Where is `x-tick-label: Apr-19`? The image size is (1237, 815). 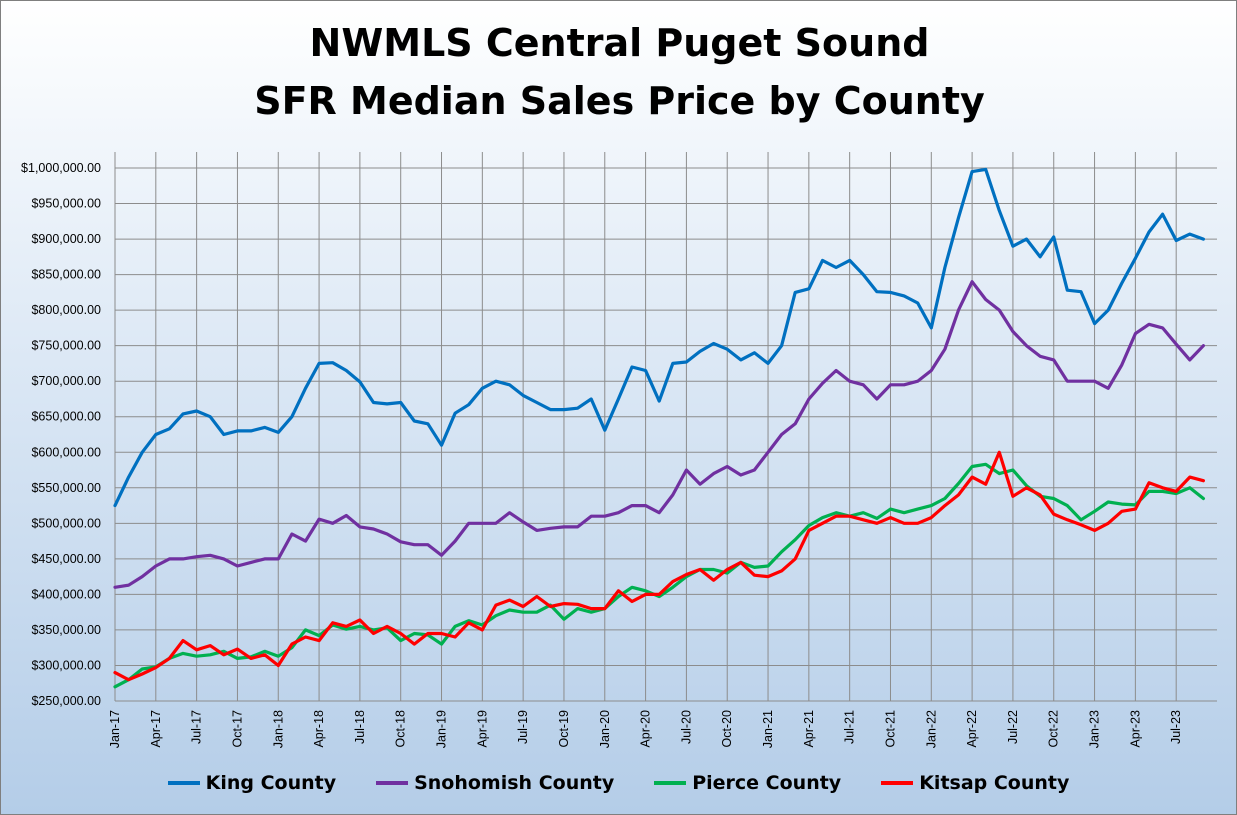
x-tick-label: Apr-19 is located at coordinates (482, 729).